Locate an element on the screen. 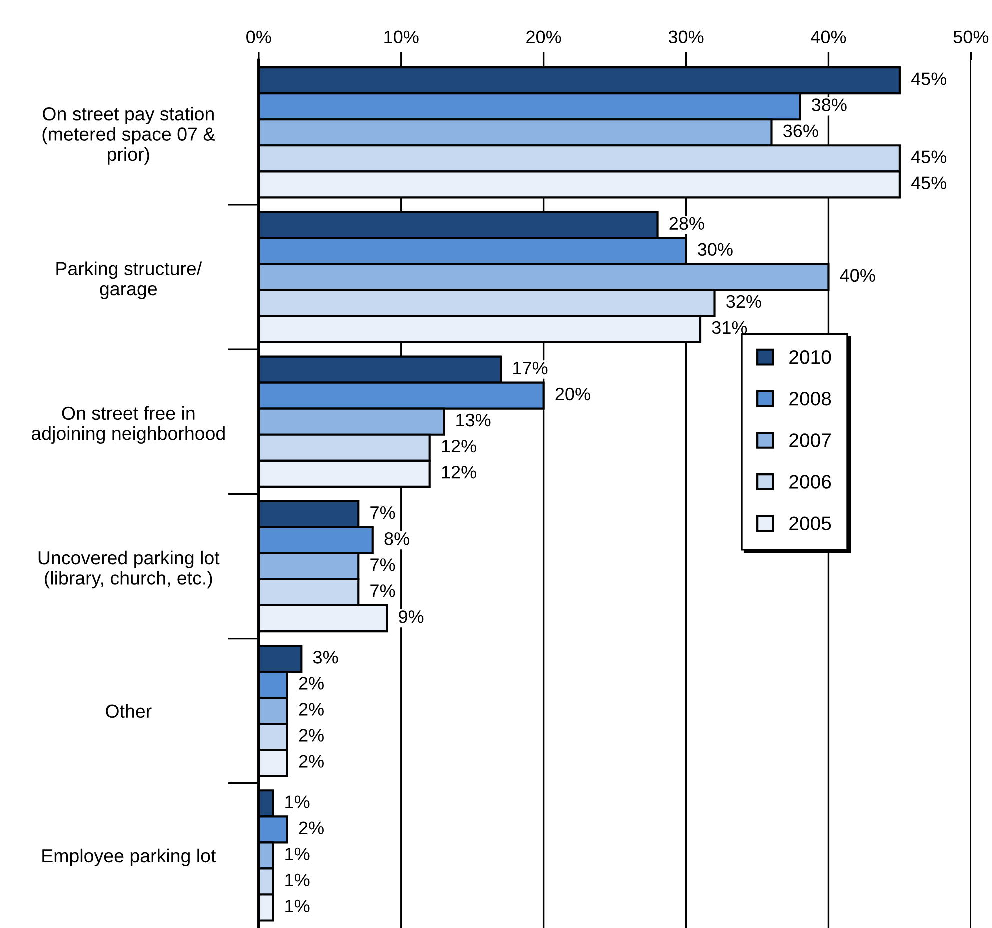 The width and height of the screenshot is (992, 928). x-tick-label: 20% is located at coordinates (544, 37).